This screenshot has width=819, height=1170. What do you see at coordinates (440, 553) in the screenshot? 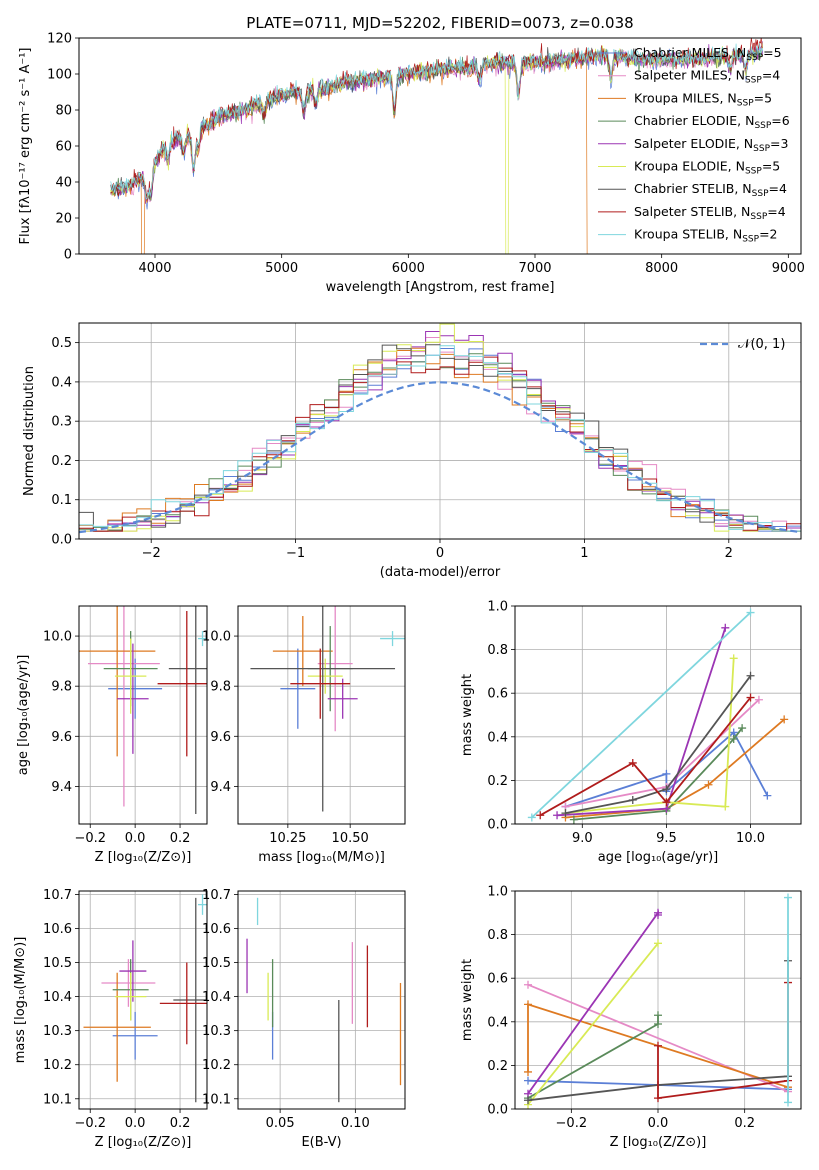
I see `x-tick-label: 0` at bounding box center [440, 553].